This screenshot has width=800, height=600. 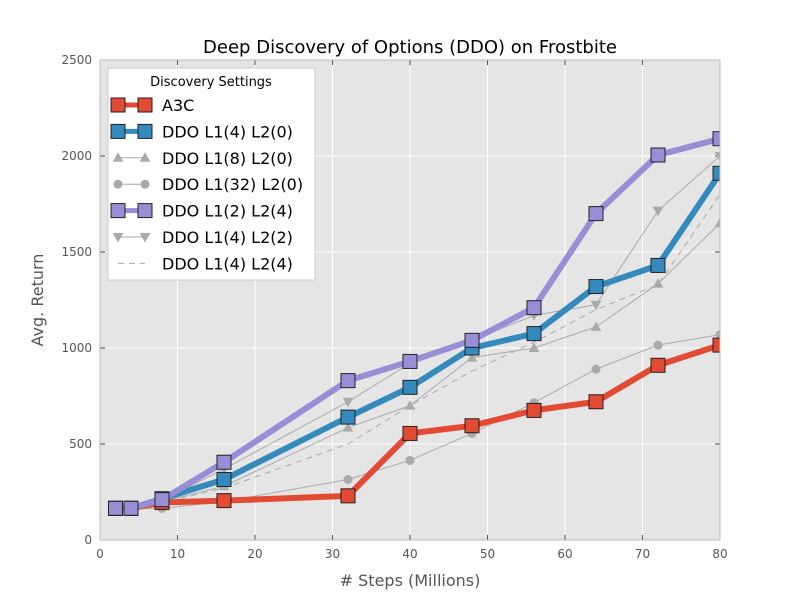 I want to click on x-tick-label: 40, so click(x=409, y=554).